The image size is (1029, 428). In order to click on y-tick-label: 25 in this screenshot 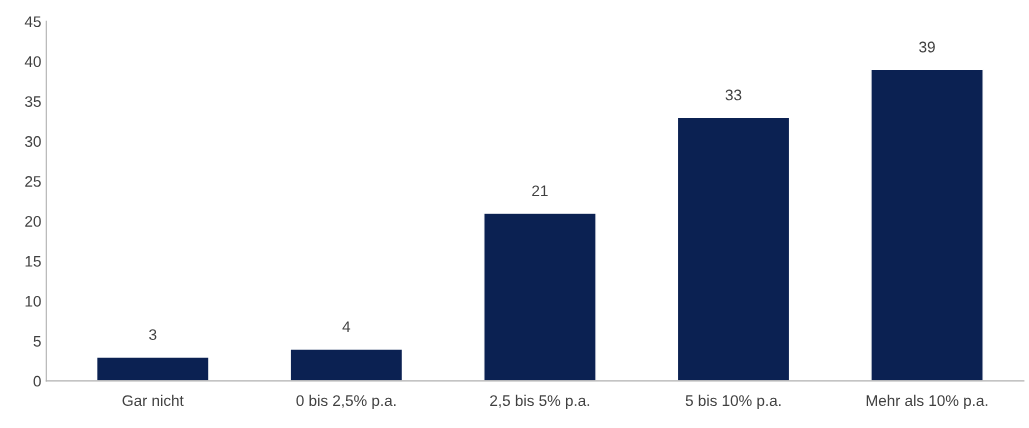, I will do `click(33, 181)`.